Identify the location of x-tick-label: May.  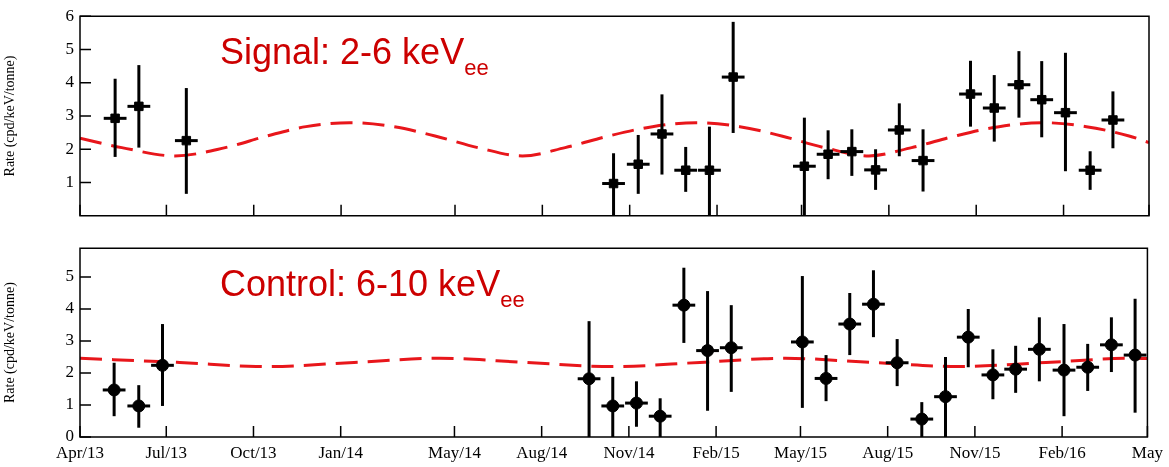
(1147, 452).